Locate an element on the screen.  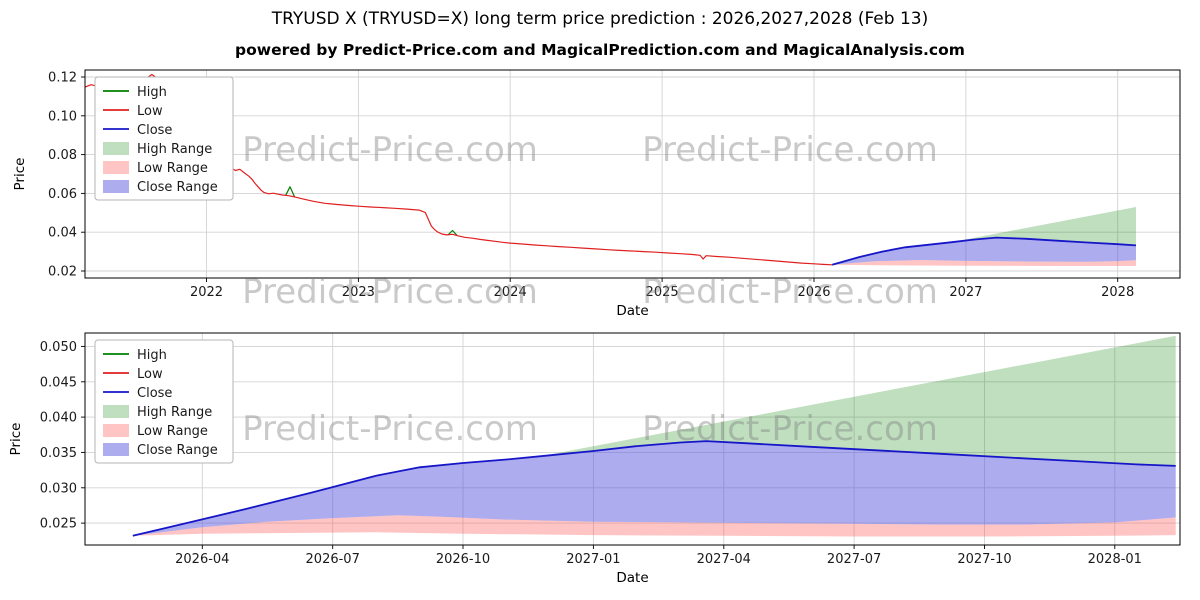
svg-text: 0.040 is located at coordinates (58, 418).